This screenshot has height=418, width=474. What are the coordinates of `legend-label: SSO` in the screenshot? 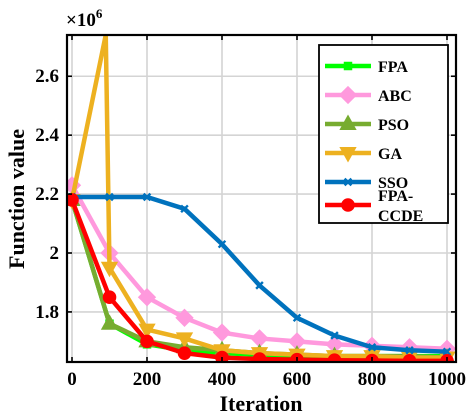 It's located at (393, 183).